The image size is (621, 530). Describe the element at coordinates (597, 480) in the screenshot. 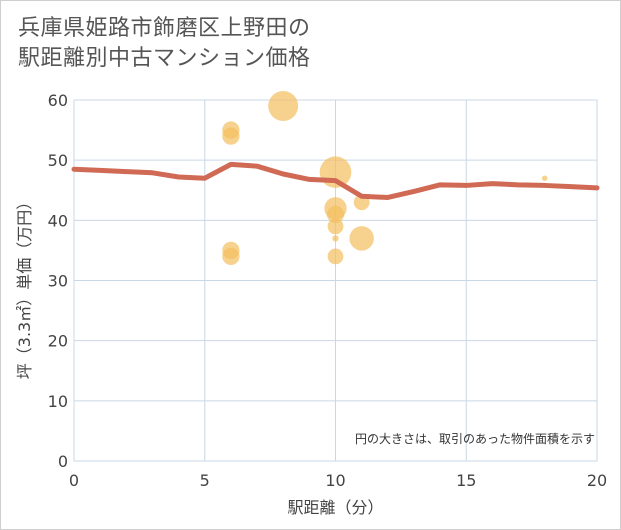

I see `x-tick-label: 20` at that location.